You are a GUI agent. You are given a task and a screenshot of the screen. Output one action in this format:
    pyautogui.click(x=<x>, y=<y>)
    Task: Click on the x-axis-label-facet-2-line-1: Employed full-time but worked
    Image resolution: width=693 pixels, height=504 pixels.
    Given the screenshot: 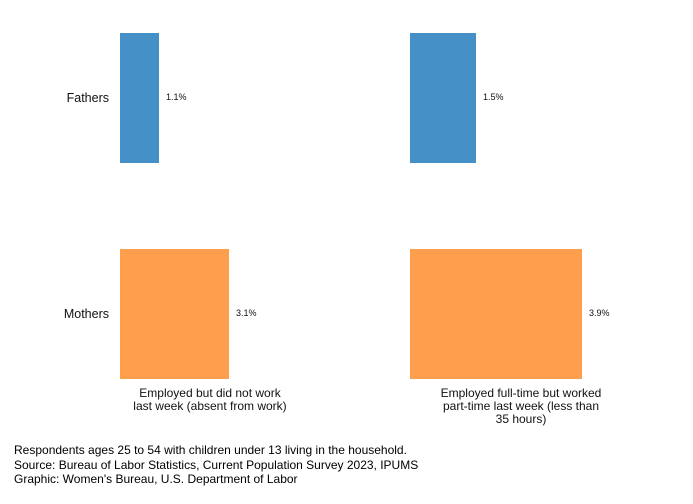 What is the action you would take?
    pyautogui.click(x=521, y=393)
    